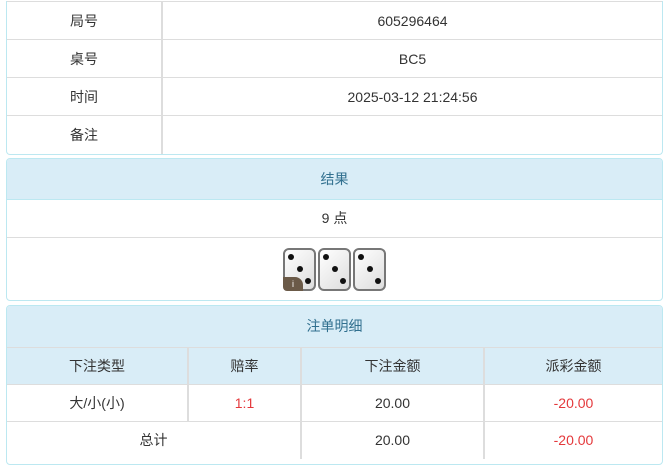 The image size is (665, 465). What do you see at coordinates (412, 134) in the screenshot?
I see `remark-value` at bounding box center [412, 134].